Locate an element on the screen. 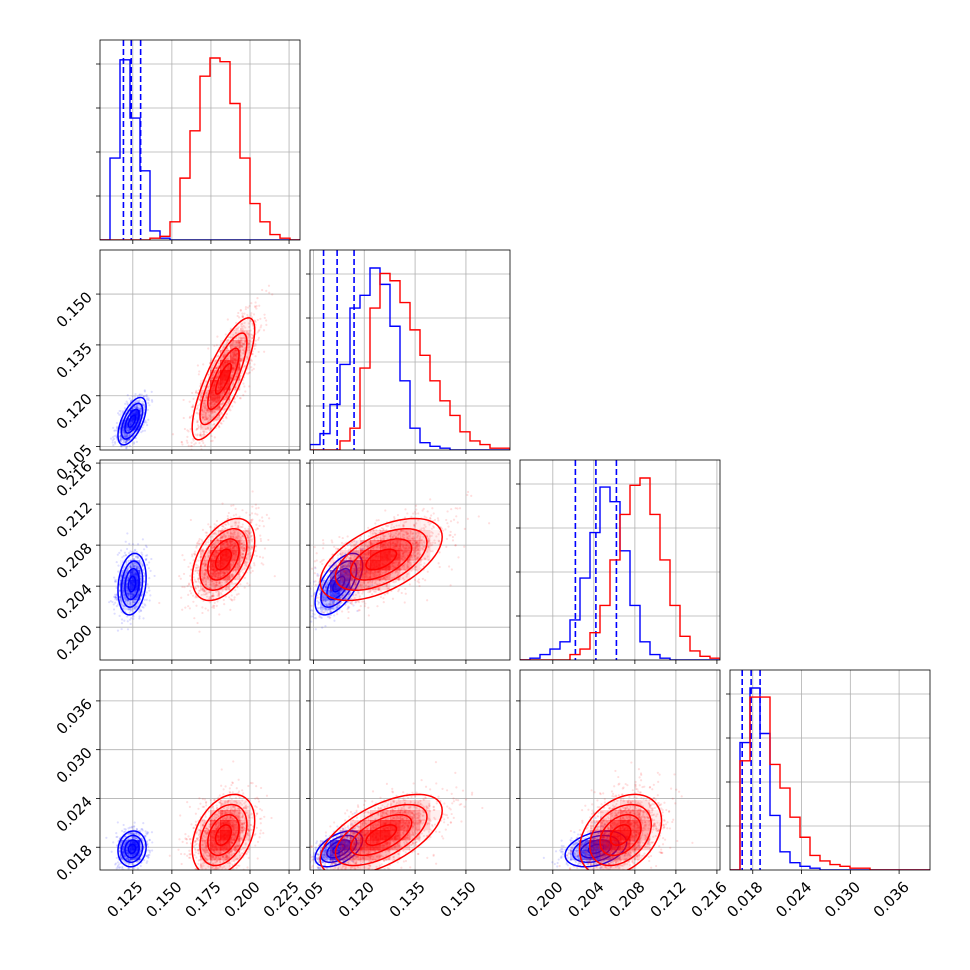 The image size is (970, 970). y-tick-label: 0.150 is located at coordinates (74, 309).